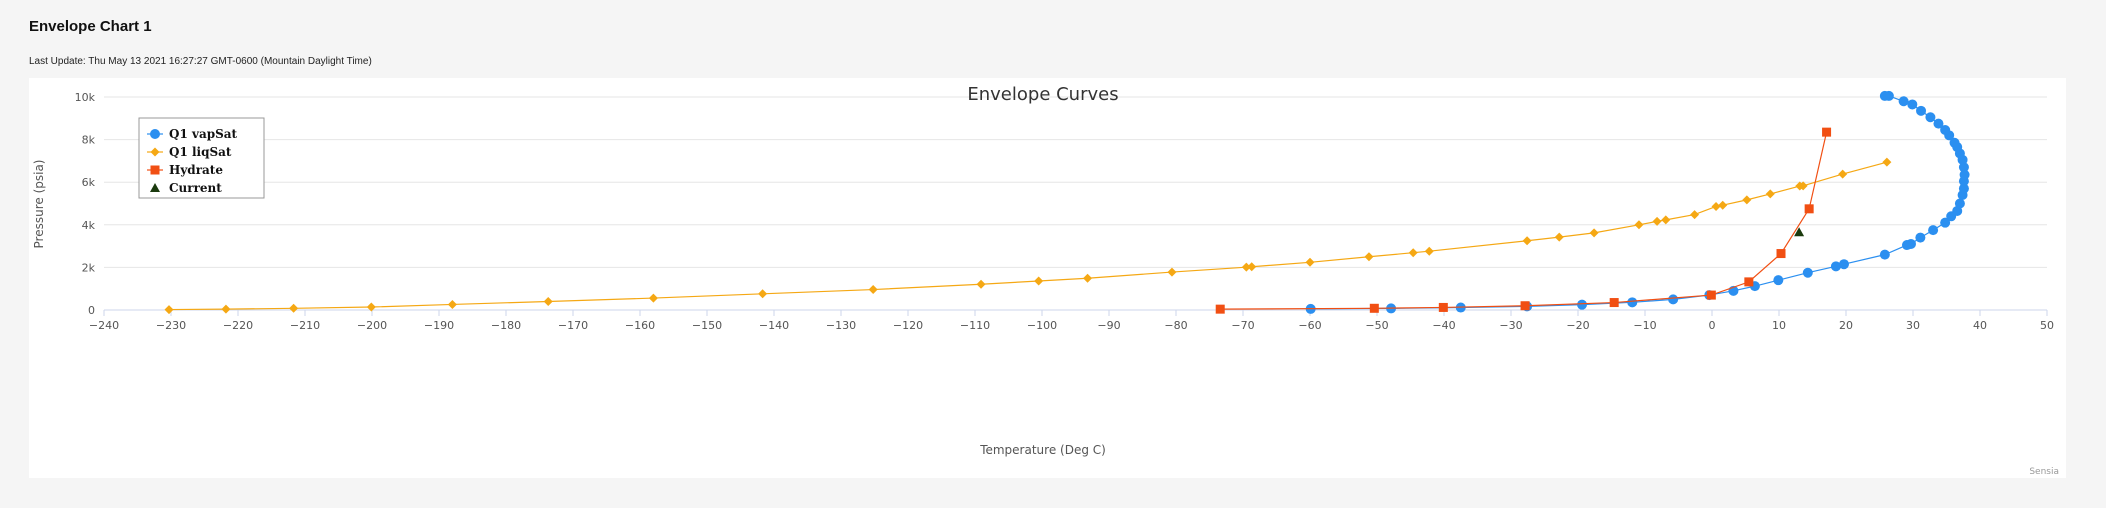 The width and height of the screenshot is (2106, 508). Describe the element at coordinates (1779, 325) in the screenshot. I see `x-tick-label: 10` at that location.